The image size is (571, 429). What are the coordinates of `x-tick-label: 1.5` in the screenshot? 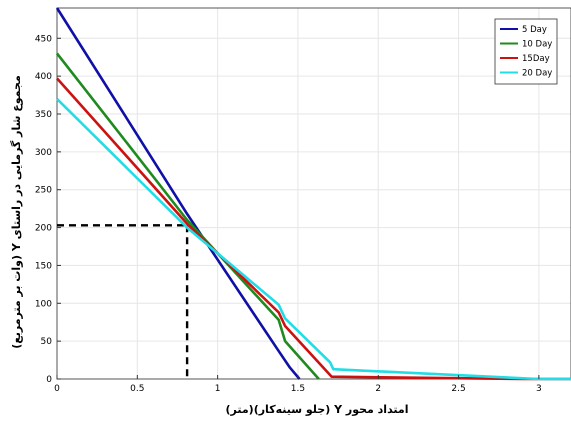 It's located at (298, 389).